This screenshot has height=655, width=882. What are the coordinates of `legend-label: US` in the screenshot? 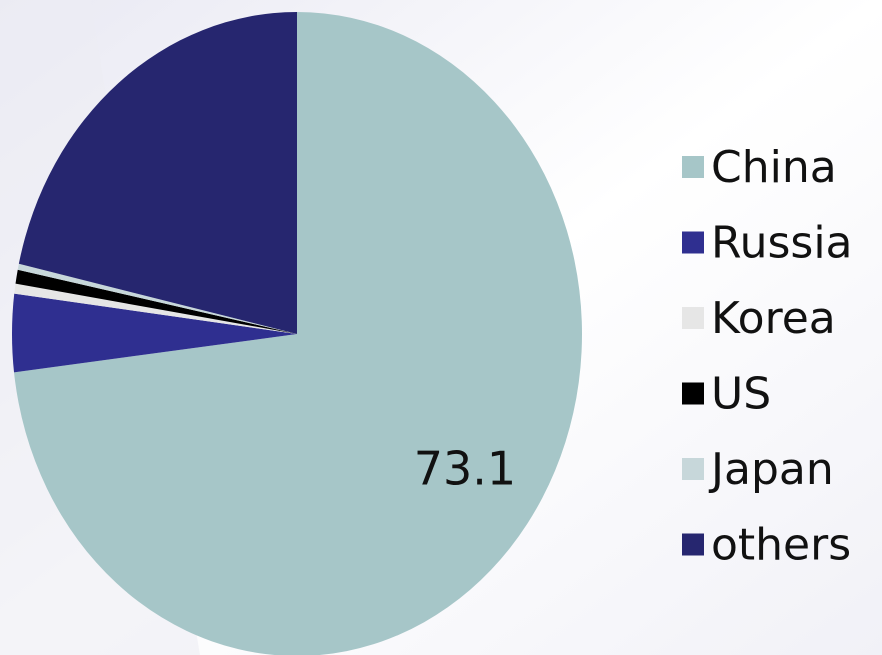 It's located at (741, 394).